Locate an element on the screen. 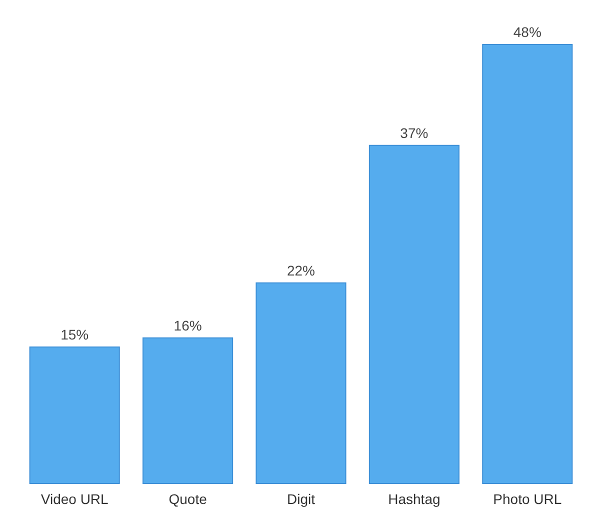  x-tick-label: Video URL is located at coordinates (74, 499).